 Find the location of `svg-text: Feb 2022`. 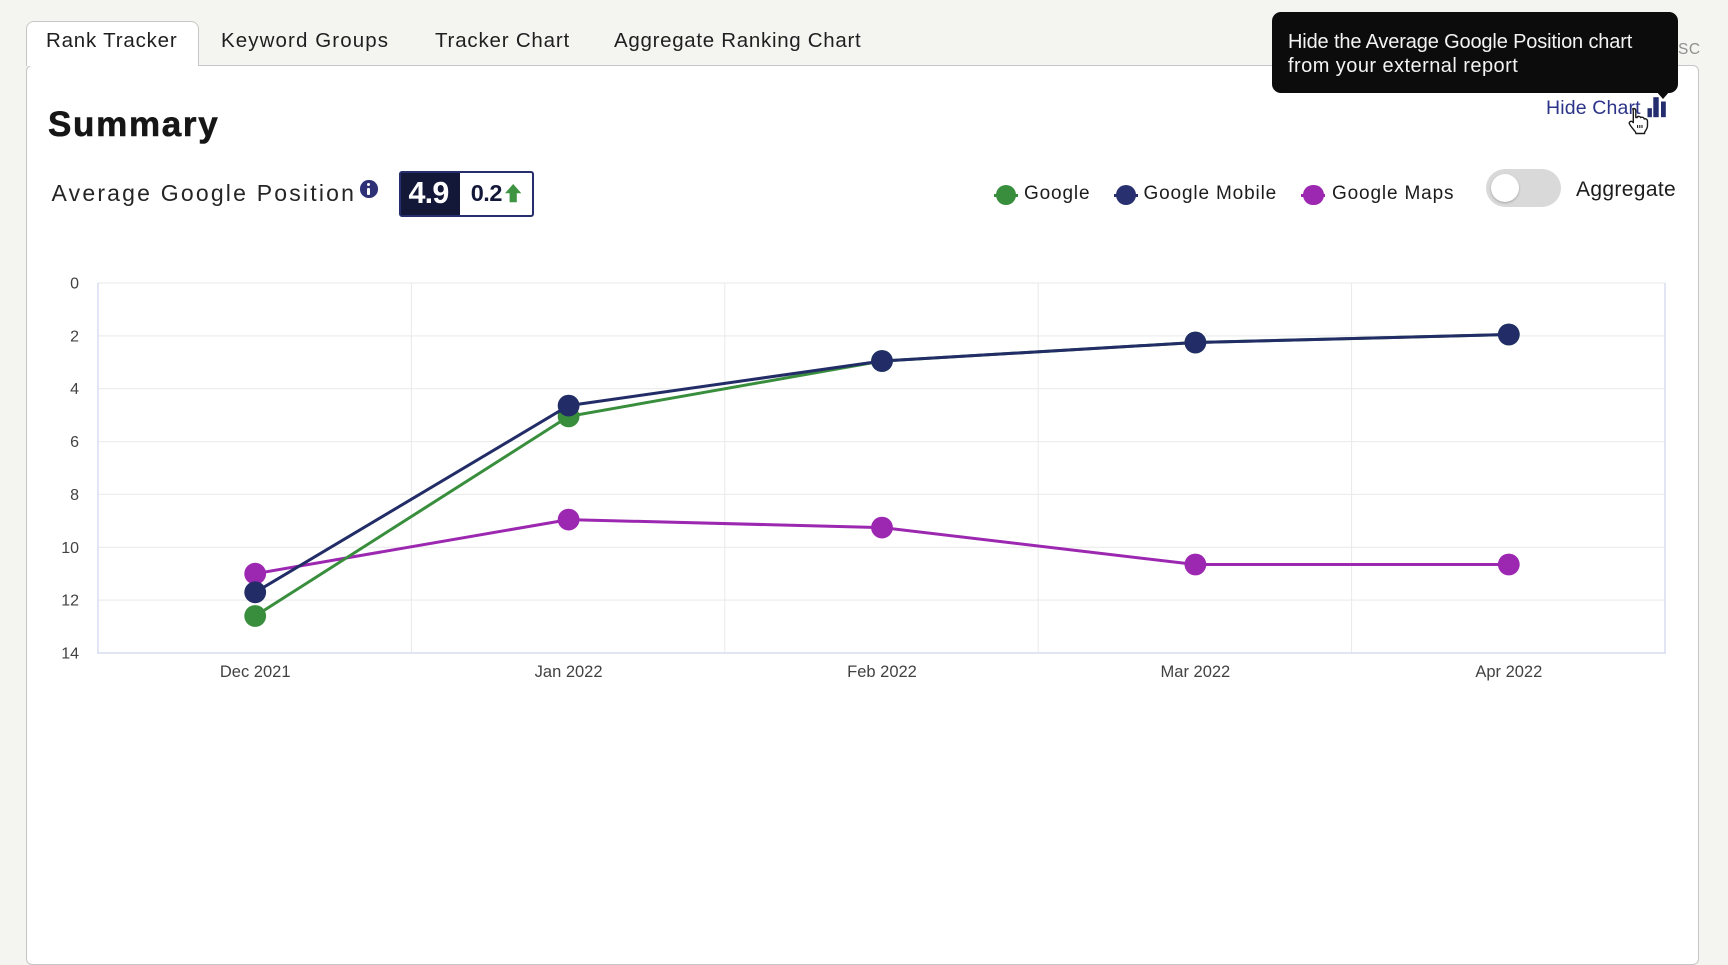

svg-text: Feb 2022 is located at coordinates (882, 672).